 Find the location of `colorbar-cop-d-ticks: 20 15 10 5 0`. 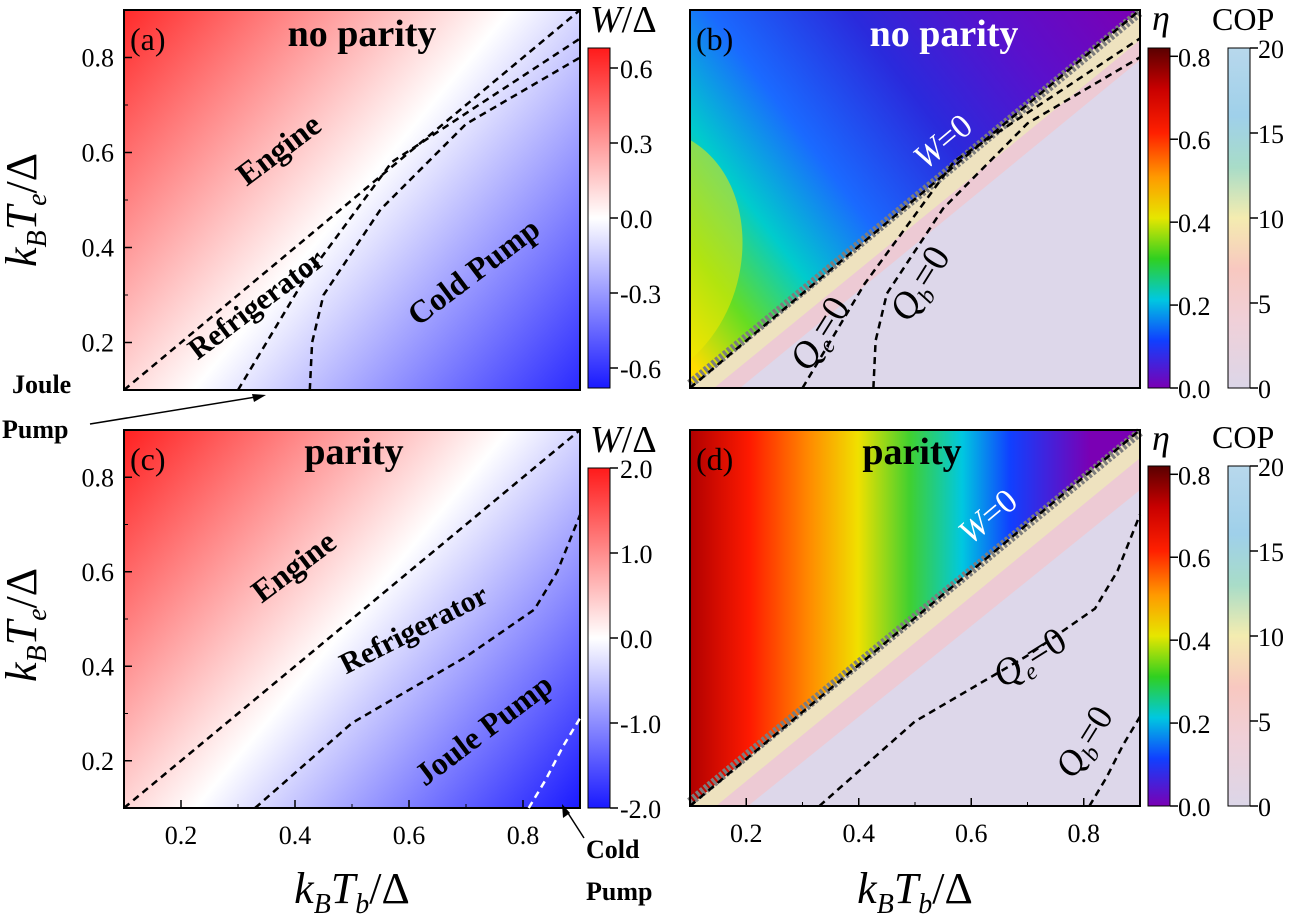

colorbar-cop-d-ticks: 20 15 10 5 0 is located at coordinates (1267, 637).